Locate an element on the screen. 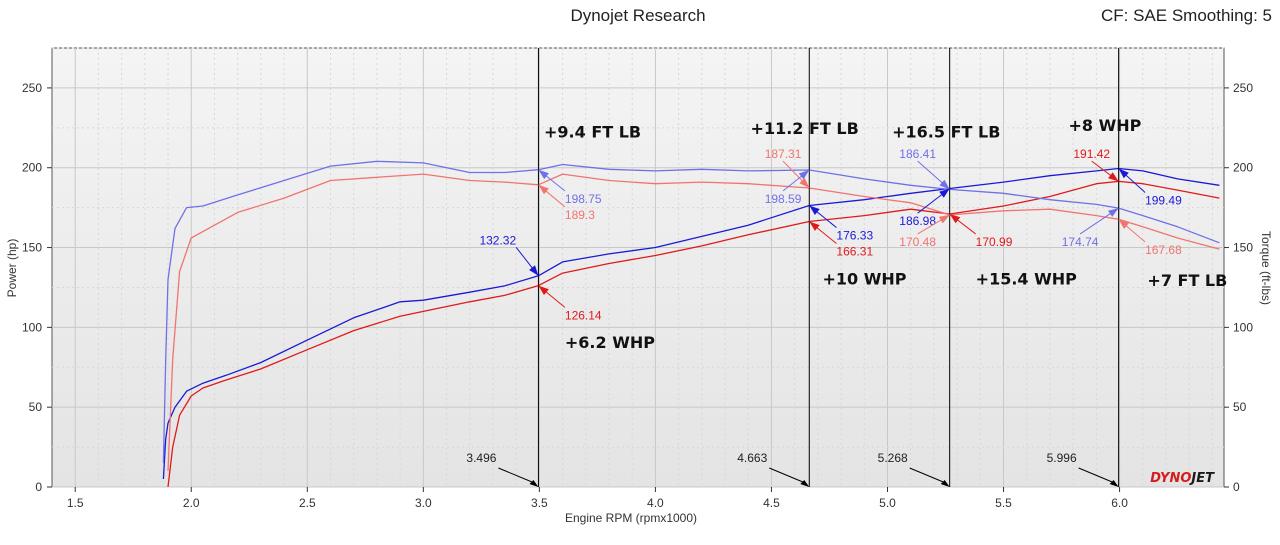 The width and height of the screenshot is (1280, 545). callout-label-p-r-4663: 166.31 is located at coordinates (854, 252).